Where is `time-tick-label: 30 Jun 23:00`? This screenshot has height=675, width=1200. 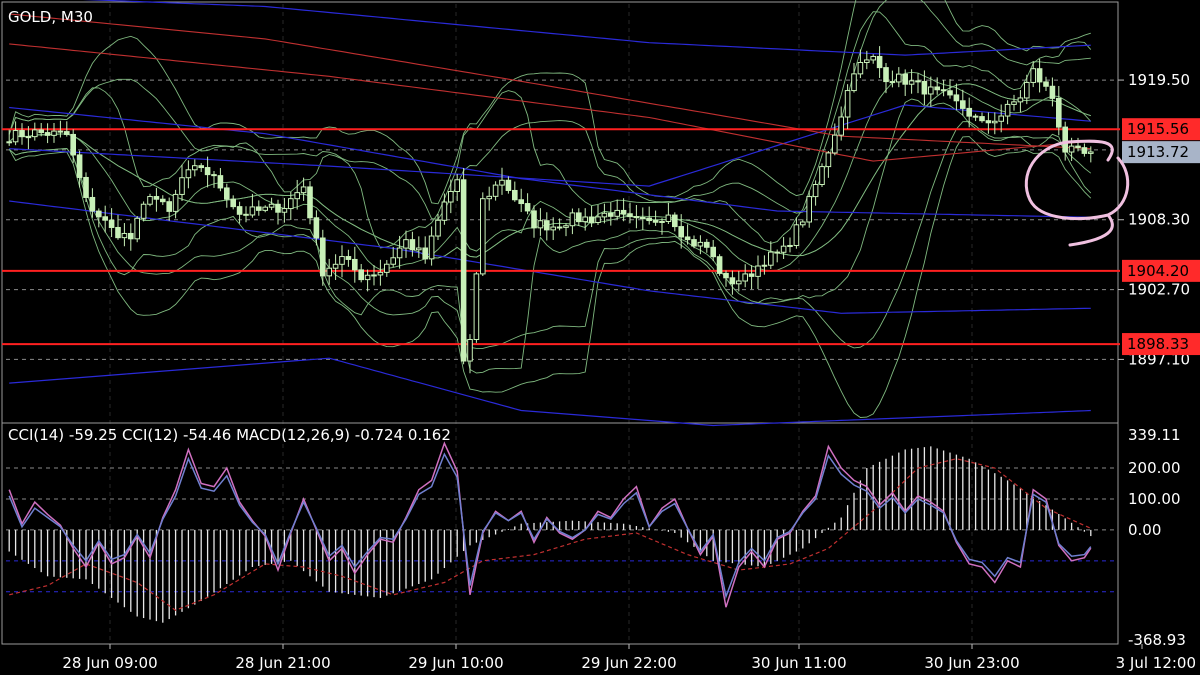 time-tick-label: 30 Jun 23:00 is located at coordinates (971, 663).